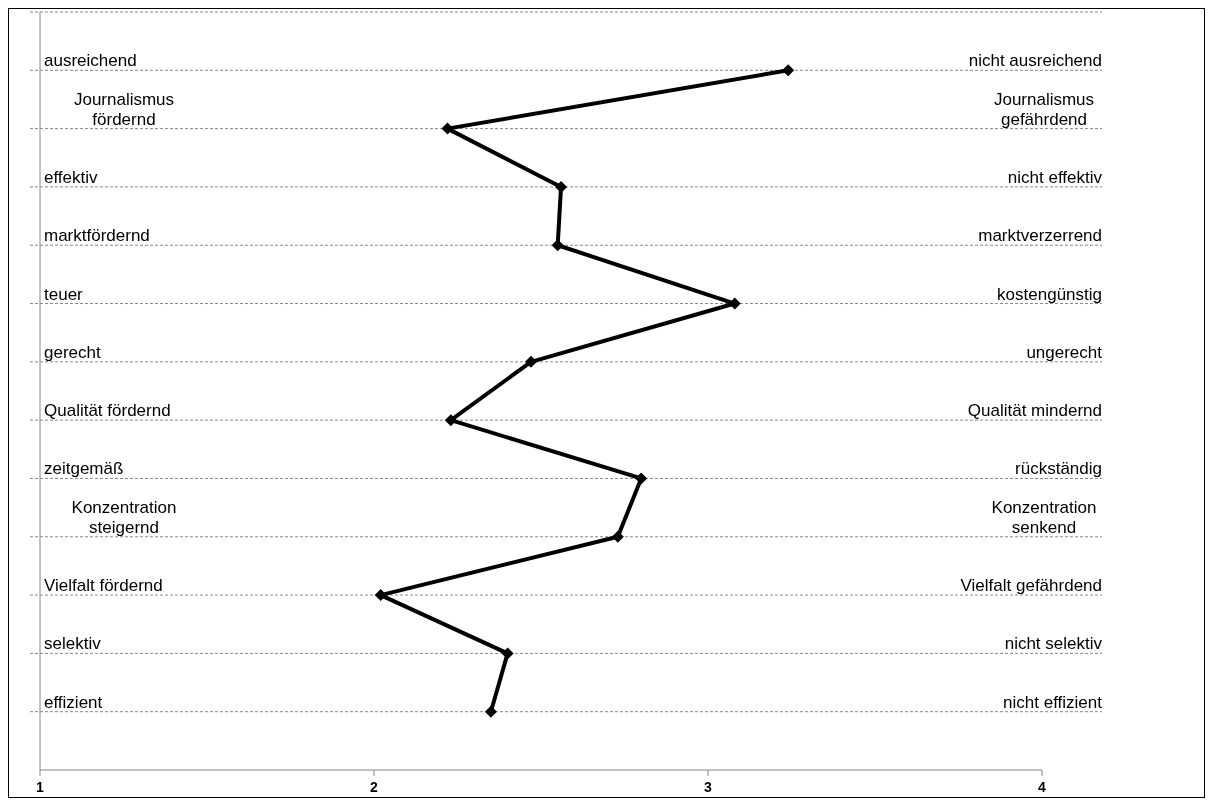  Describe the element at coordinates (124, 109) in the screenshot. I see `y-tick-label: Journalismus fördernd` at that location.